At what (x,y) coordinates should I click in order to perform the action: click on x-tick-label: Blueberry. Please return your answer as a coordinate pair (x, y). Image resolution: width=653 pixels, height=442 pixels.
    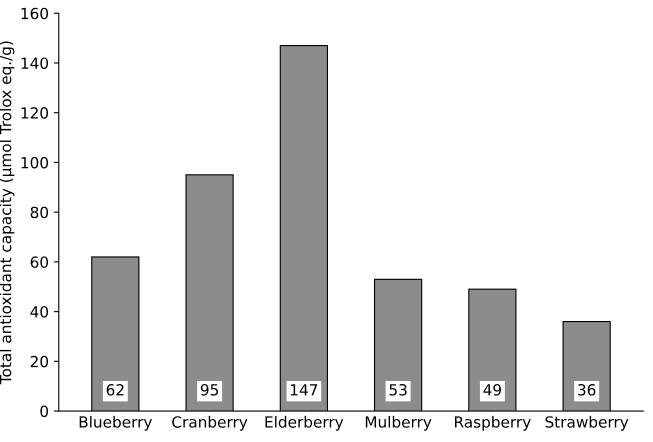
    Looking at the image, I should click on (116, 423).